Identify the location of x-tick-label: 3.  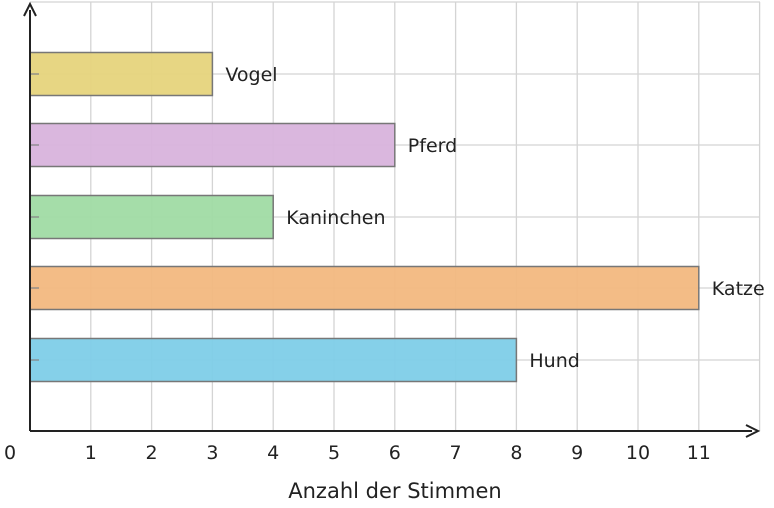
(212, 453).